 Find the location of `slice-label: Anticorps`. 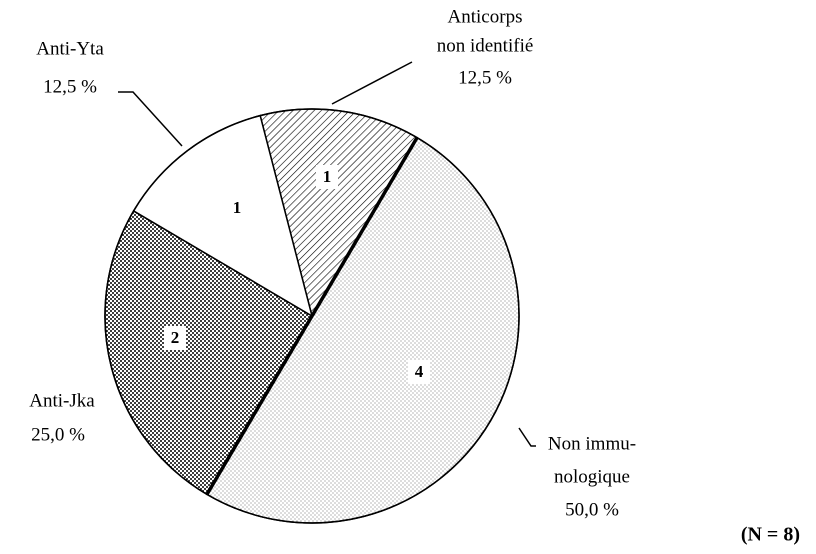

slice-label: Anticorps is located at coordinates (485, 16).